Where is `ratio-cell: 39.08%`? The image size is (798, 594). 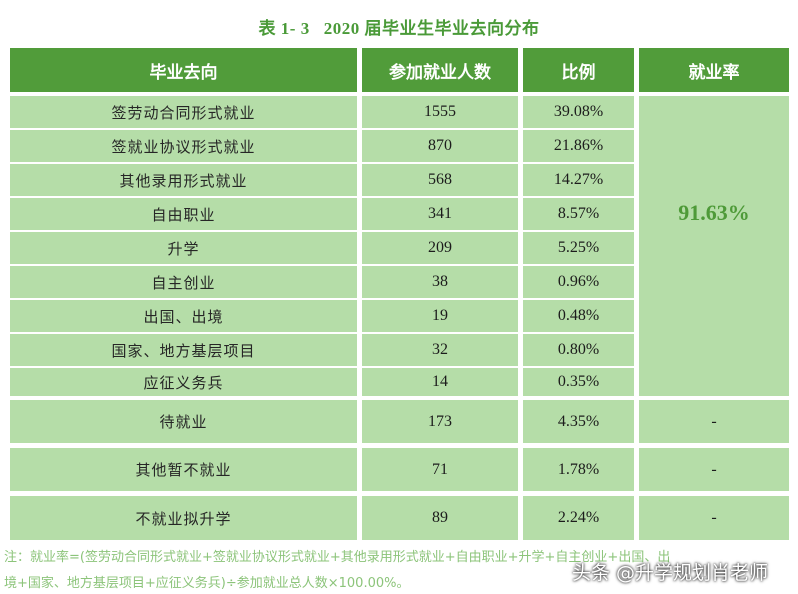 ratio-cell: 39.08% is located at coordinates (578, 112).